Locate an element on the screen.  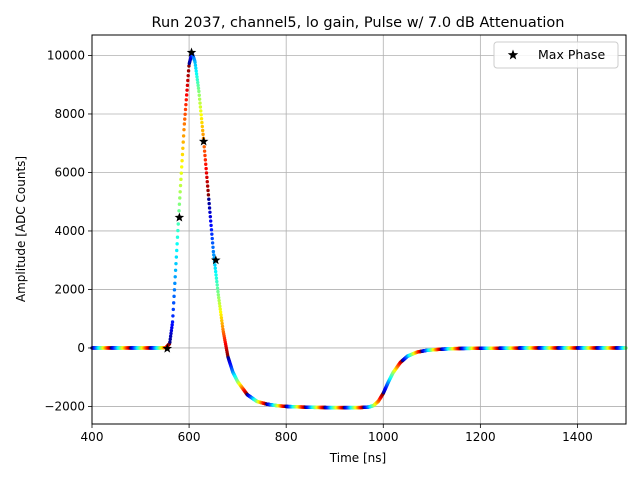
x-tick-label: 800 is located at coordinates (286, 437).